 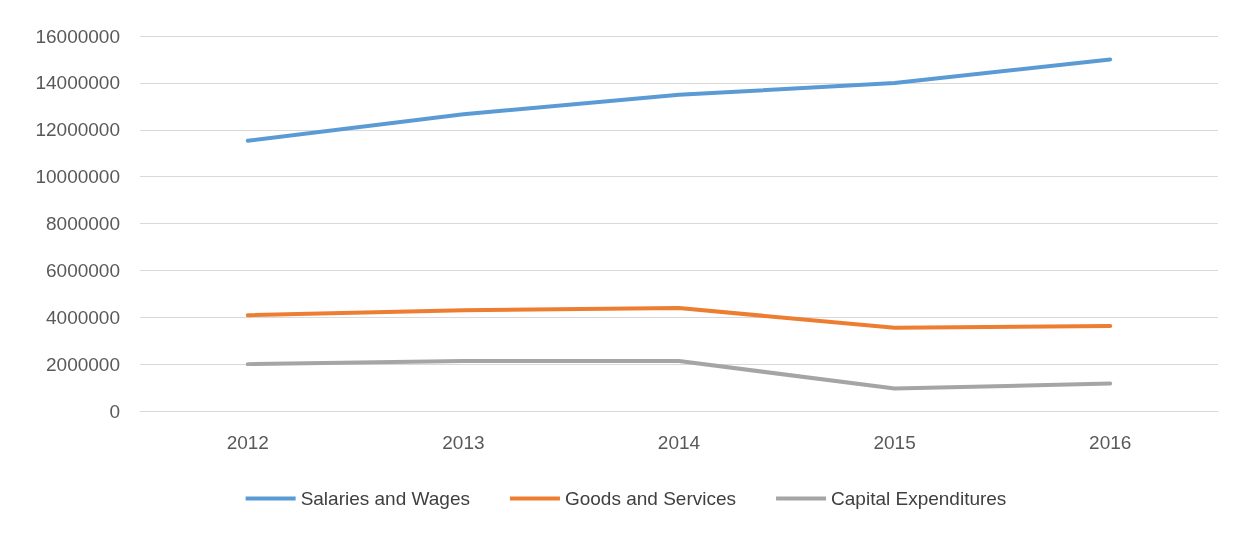 What do you see at coordinates (77, 130) in the screenshot?
I see `y-tick-label: 12000000` at bounding box center [77, 130].